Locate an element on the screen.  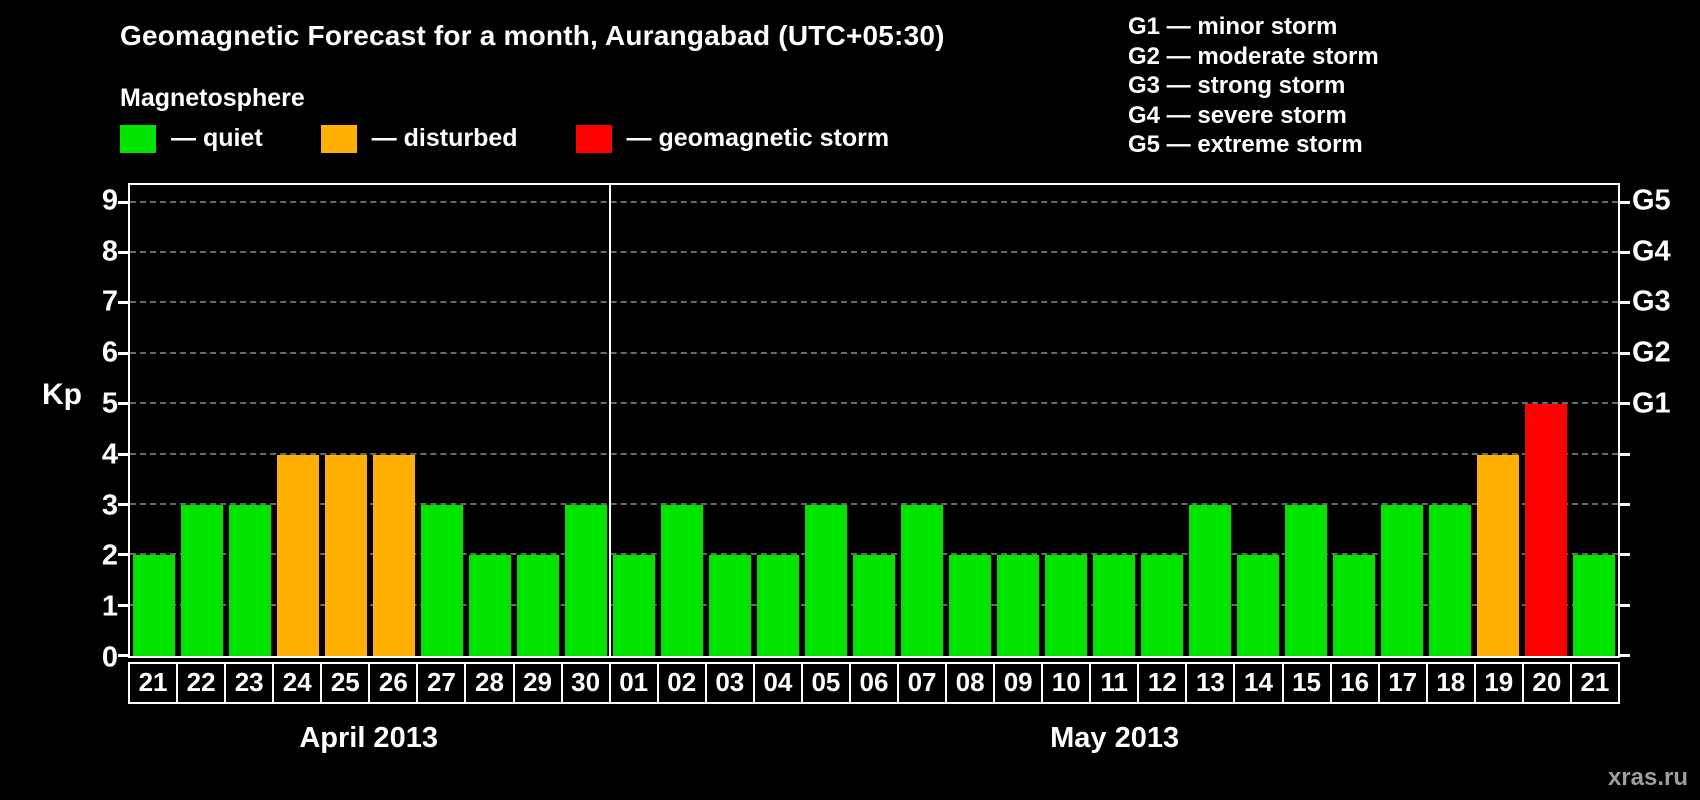
date-cell-april-21: 21 is located at coordinates (153, 683).